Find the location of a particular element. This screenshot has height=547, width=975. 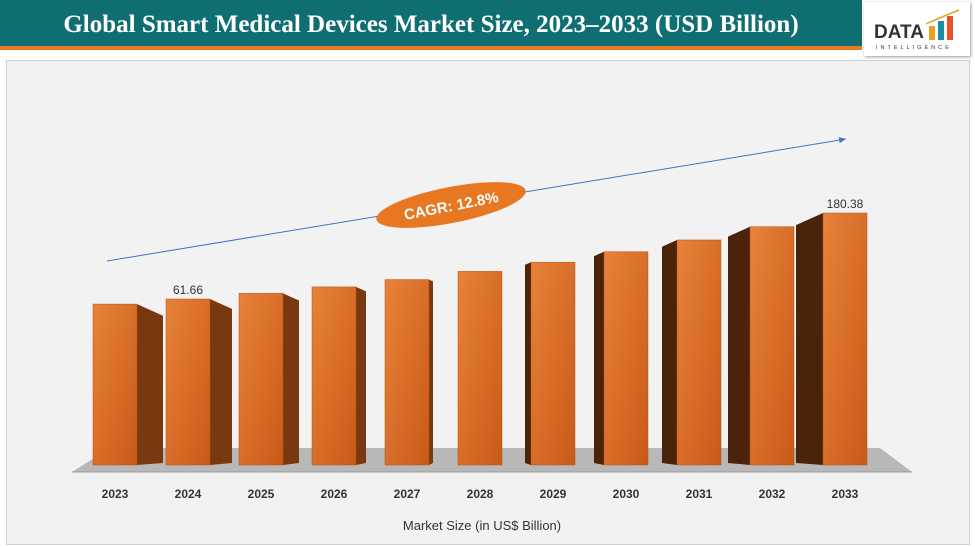

x-tick-2023: 2023 is located at coordinates (115, 494).